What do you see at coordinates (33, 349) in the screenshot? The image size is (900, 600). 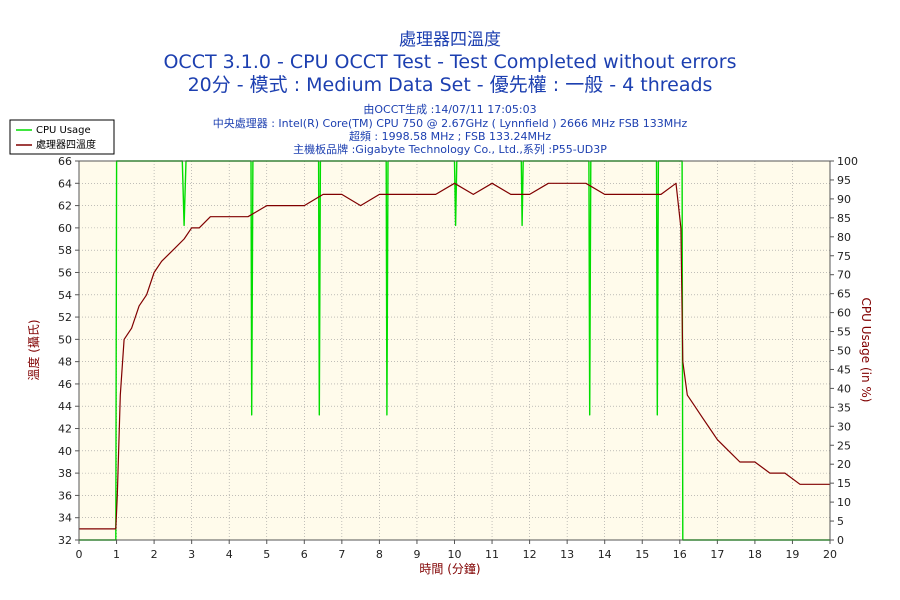 I see `y-axis-label: 溫度 (攝氏)` at bounding box center [33, 349].